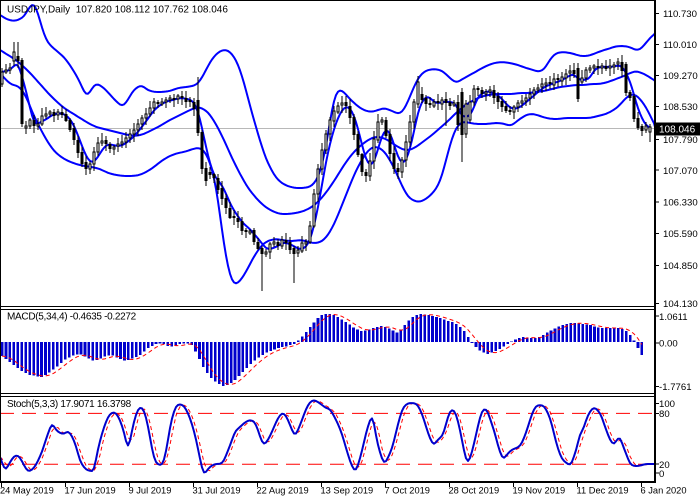  I want to click on svg-text: 108.530, so click(680, 107).